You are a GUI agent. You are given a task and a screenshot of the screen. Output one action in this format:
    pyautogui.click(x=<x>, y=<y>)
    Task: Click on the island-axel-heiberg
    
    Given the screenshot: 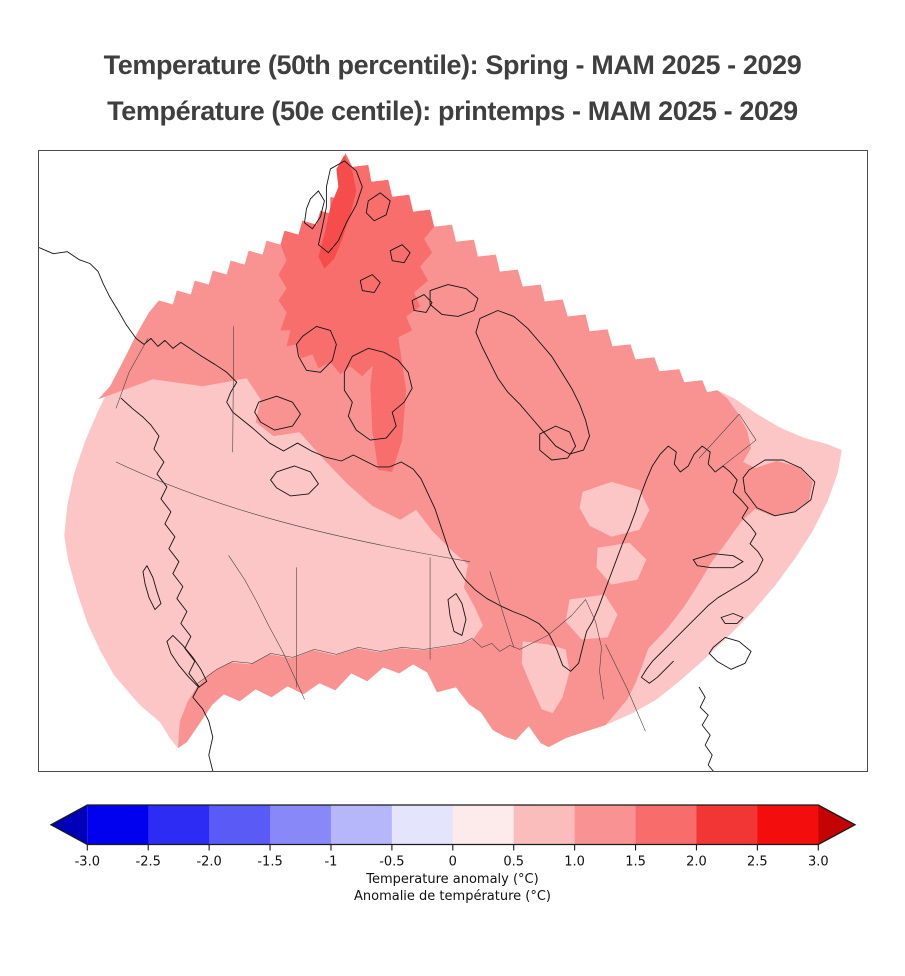 What is the action you would take?
    pyautogui.click(x=314, y=210)
    